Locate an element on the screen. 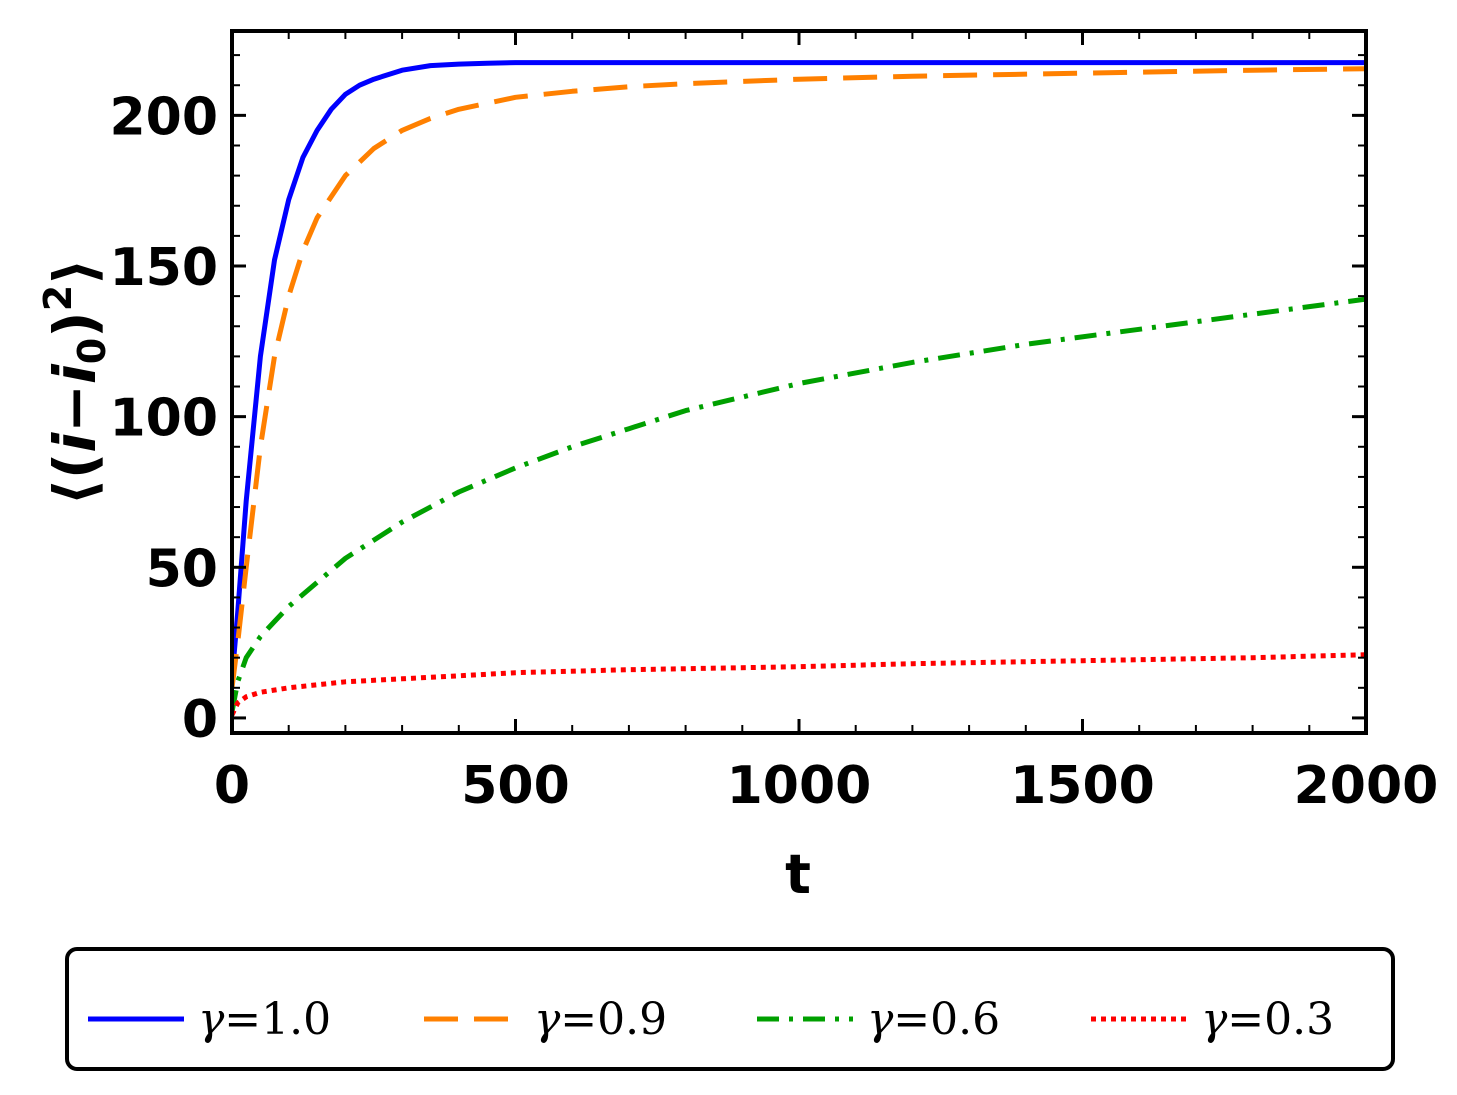 The height and width of the screenshot is (1095, 1457). legend-symbol-0: γ is located at coordinates (211, 1019).